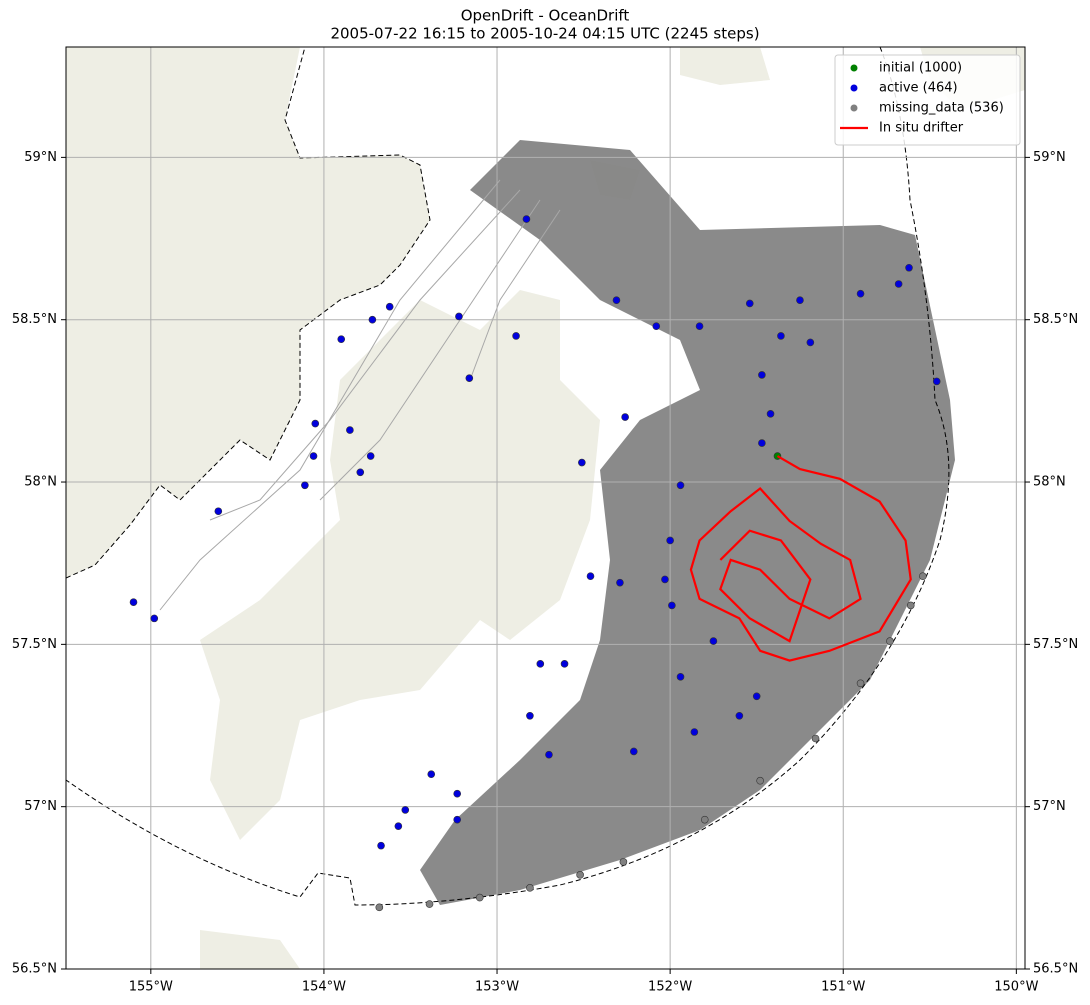  I want to click on legend-label: In situ drifter, so click(921, 128).